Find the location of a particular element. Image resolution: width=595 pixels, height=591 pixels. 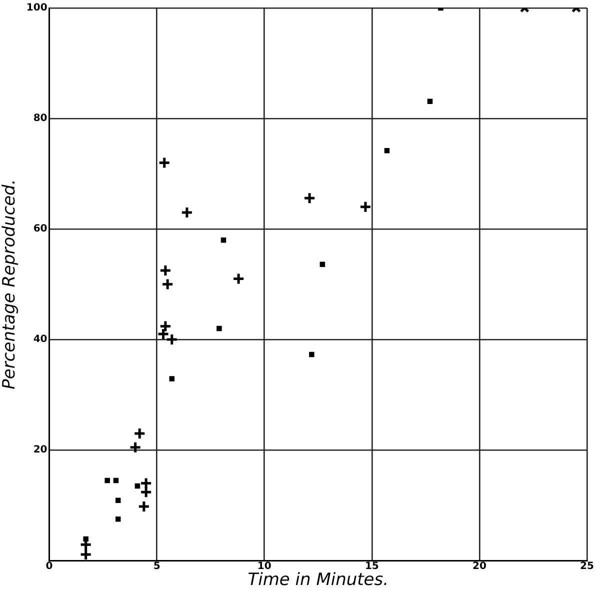

y-tick-label: 20 is located at coordinates (40, 450).